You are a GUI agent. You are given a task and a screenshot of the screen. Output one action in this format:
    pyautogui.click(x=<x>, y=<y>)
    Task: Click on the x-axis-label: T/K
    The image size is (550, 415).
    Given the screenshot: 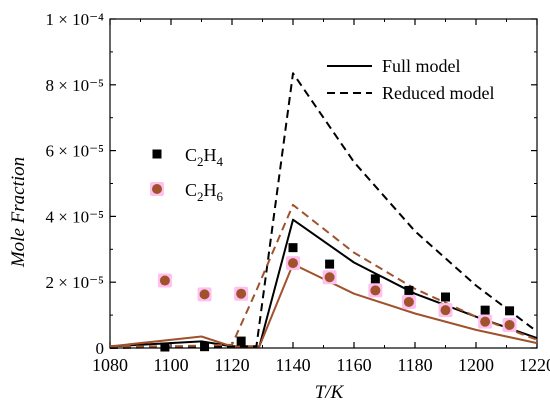 What is the action you would take?
    pyautogui.click(x=330, y=392)
    